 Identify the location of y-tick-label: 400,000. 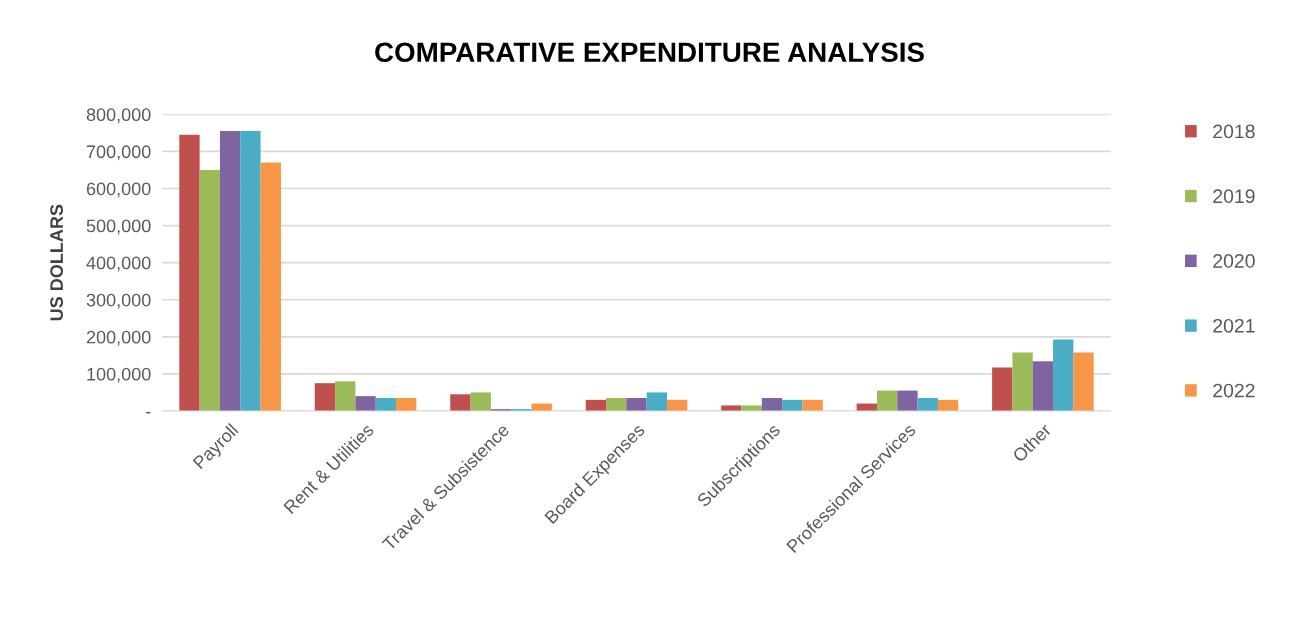
(118, 264).